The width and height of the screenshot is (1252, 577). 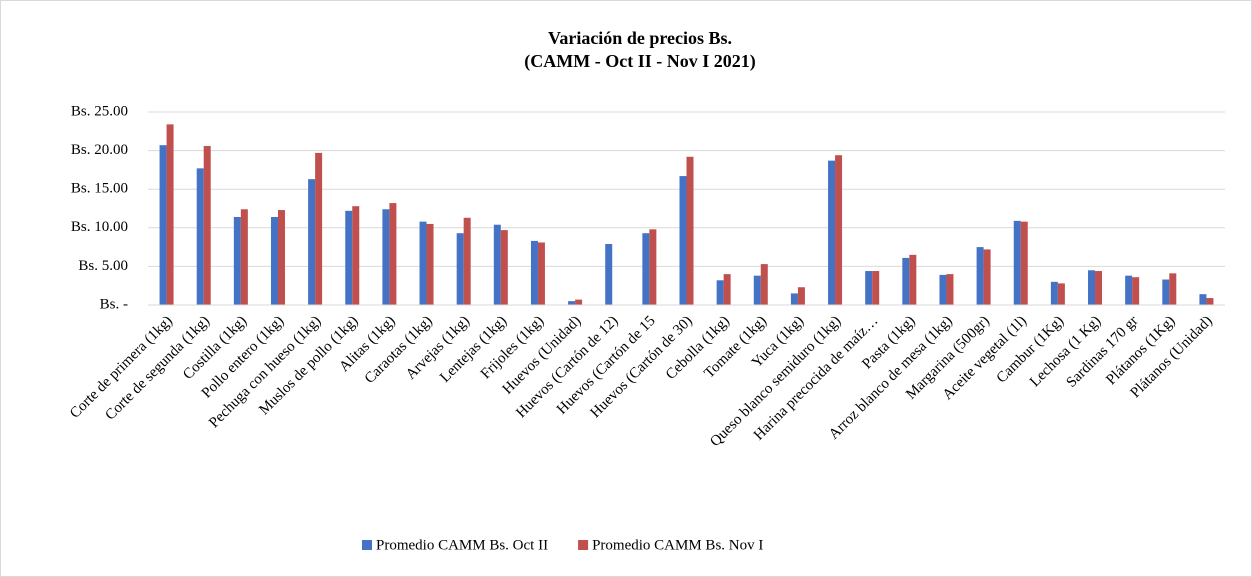 What do you see at coordinates (640, 38) in the screenshot?
I see `chart-title: Variación de precios Bs.` at bounding box center [640, 38].